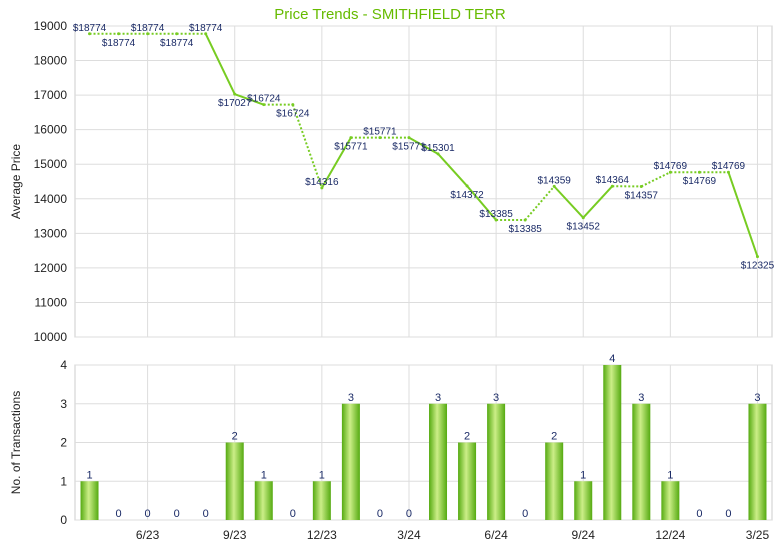 The width and height of the screenshot is (780, 550). I want to click on price-y-tick-label: 16000, so click(51, 130).